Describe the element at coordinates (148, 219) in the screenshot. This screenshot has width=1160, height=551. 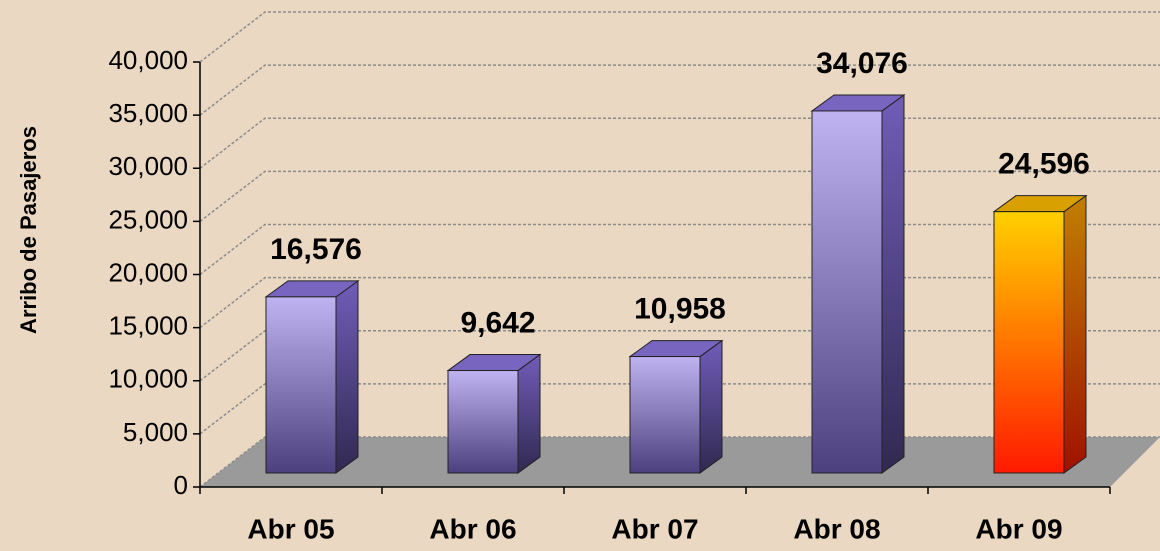
I see `y-tick-label: 25,000` at that location.